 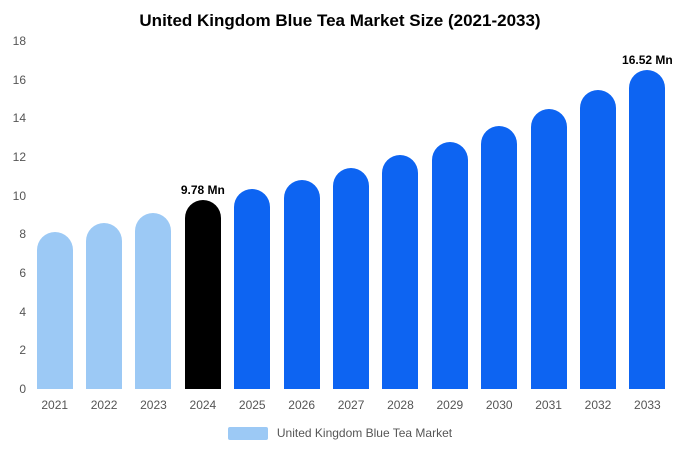 I want to click on bar-2022, so click(x=104, y=305).